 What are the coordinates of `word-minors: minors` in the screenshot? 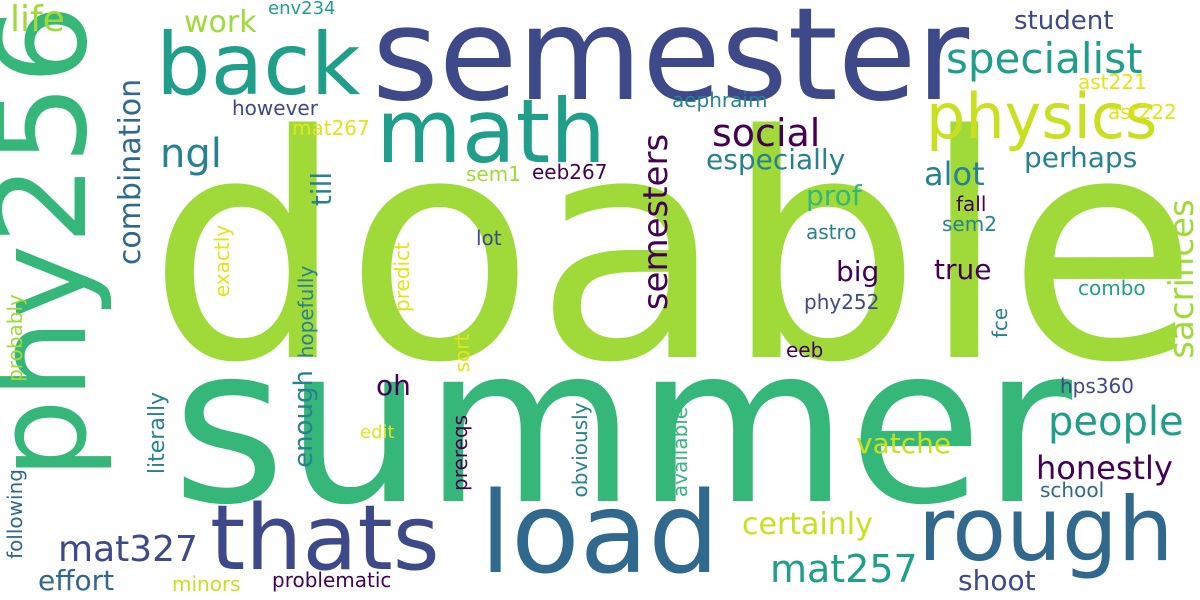 It's located at (206, 584).